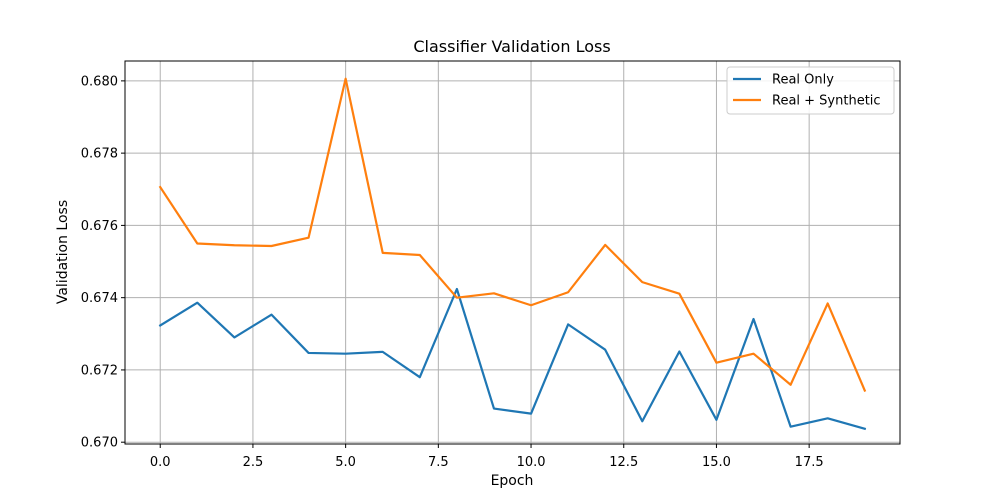 This screenshot has width=1000, height=500. What do you see at coordinates (103, 262) in the screenshot?
I see `y-axis: 0.670 0.672 0.674 0.676 0.678 0.680` at bounding box center [103, 262].